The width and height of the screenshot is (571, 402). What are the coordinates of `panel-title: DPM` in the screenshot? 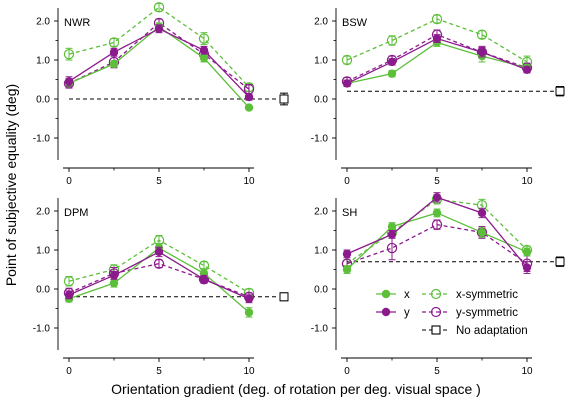 It's located at (76, 213).